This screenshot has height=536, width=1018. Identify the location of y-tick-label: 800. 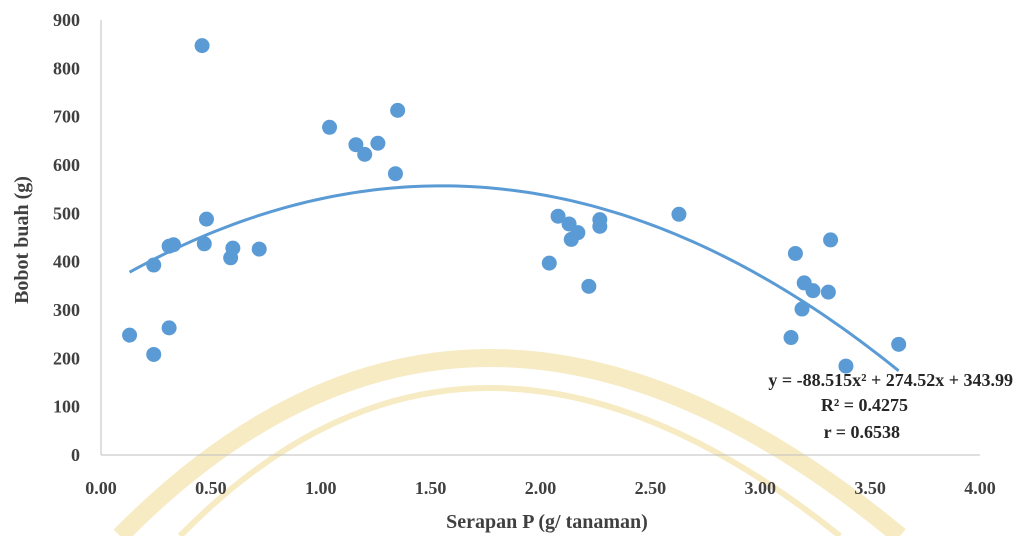
(66, 68).